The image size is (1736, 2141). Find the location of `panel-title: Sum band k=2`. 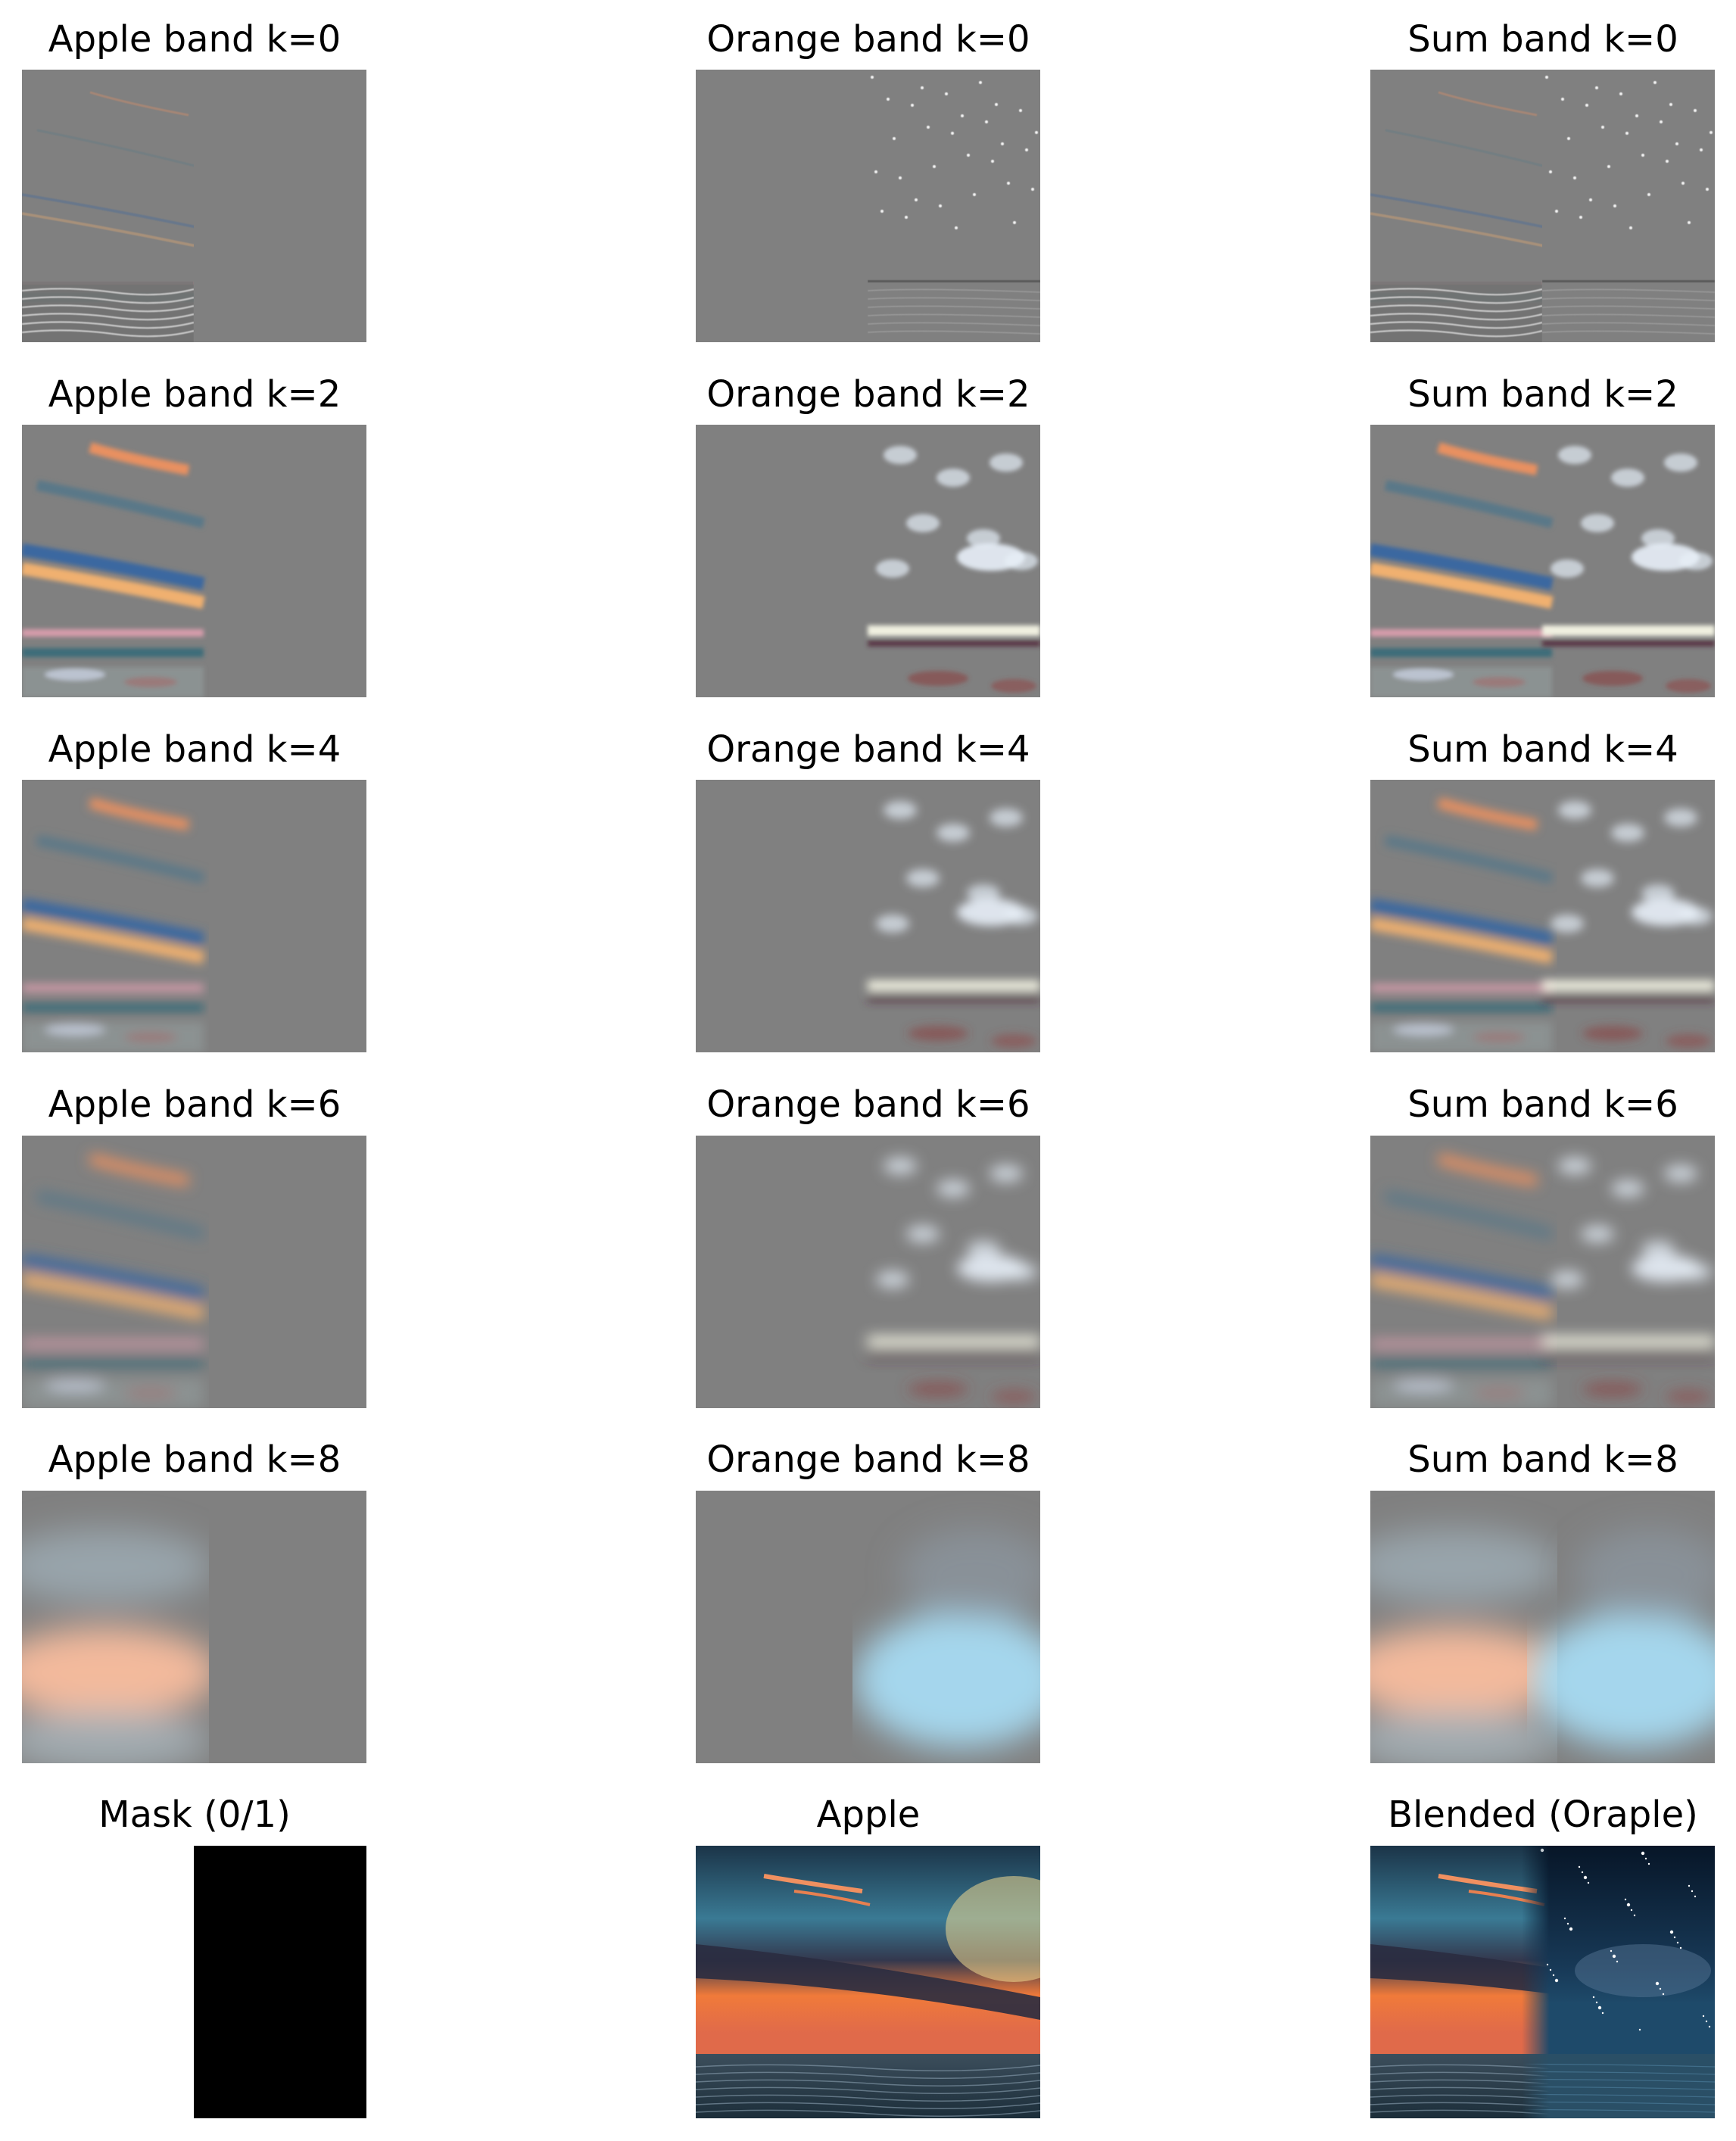

panel-title: Sum band k=2 is located at coordinates (1542, 395).